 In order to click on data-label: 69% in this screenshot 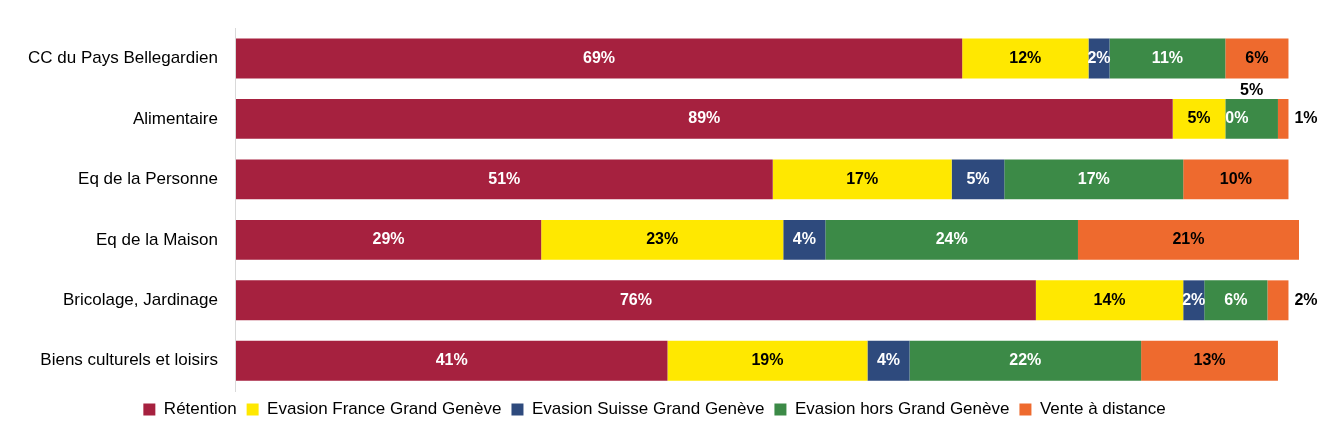, I will do `click(599, 57)`.